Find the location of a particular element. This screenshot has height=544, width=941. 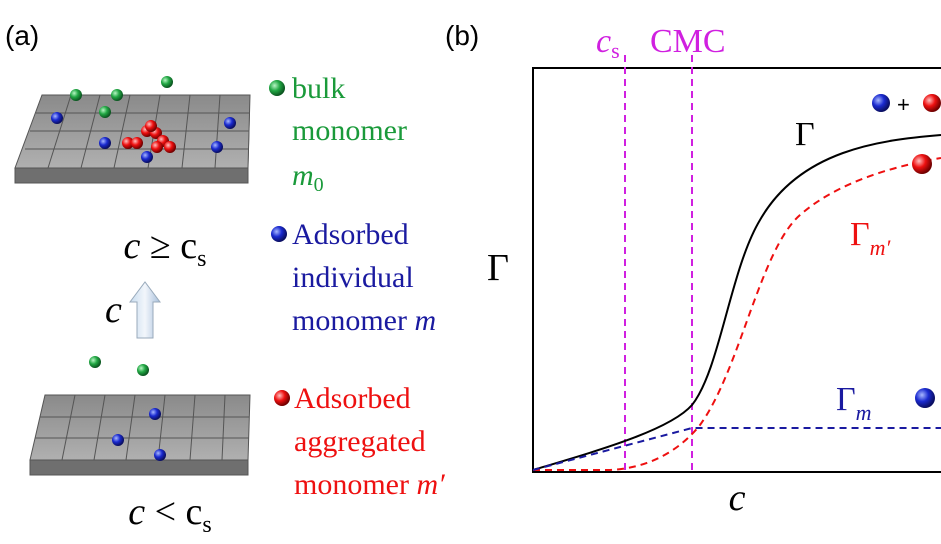

x-axis-label: c is located at coordinates (737, 498).